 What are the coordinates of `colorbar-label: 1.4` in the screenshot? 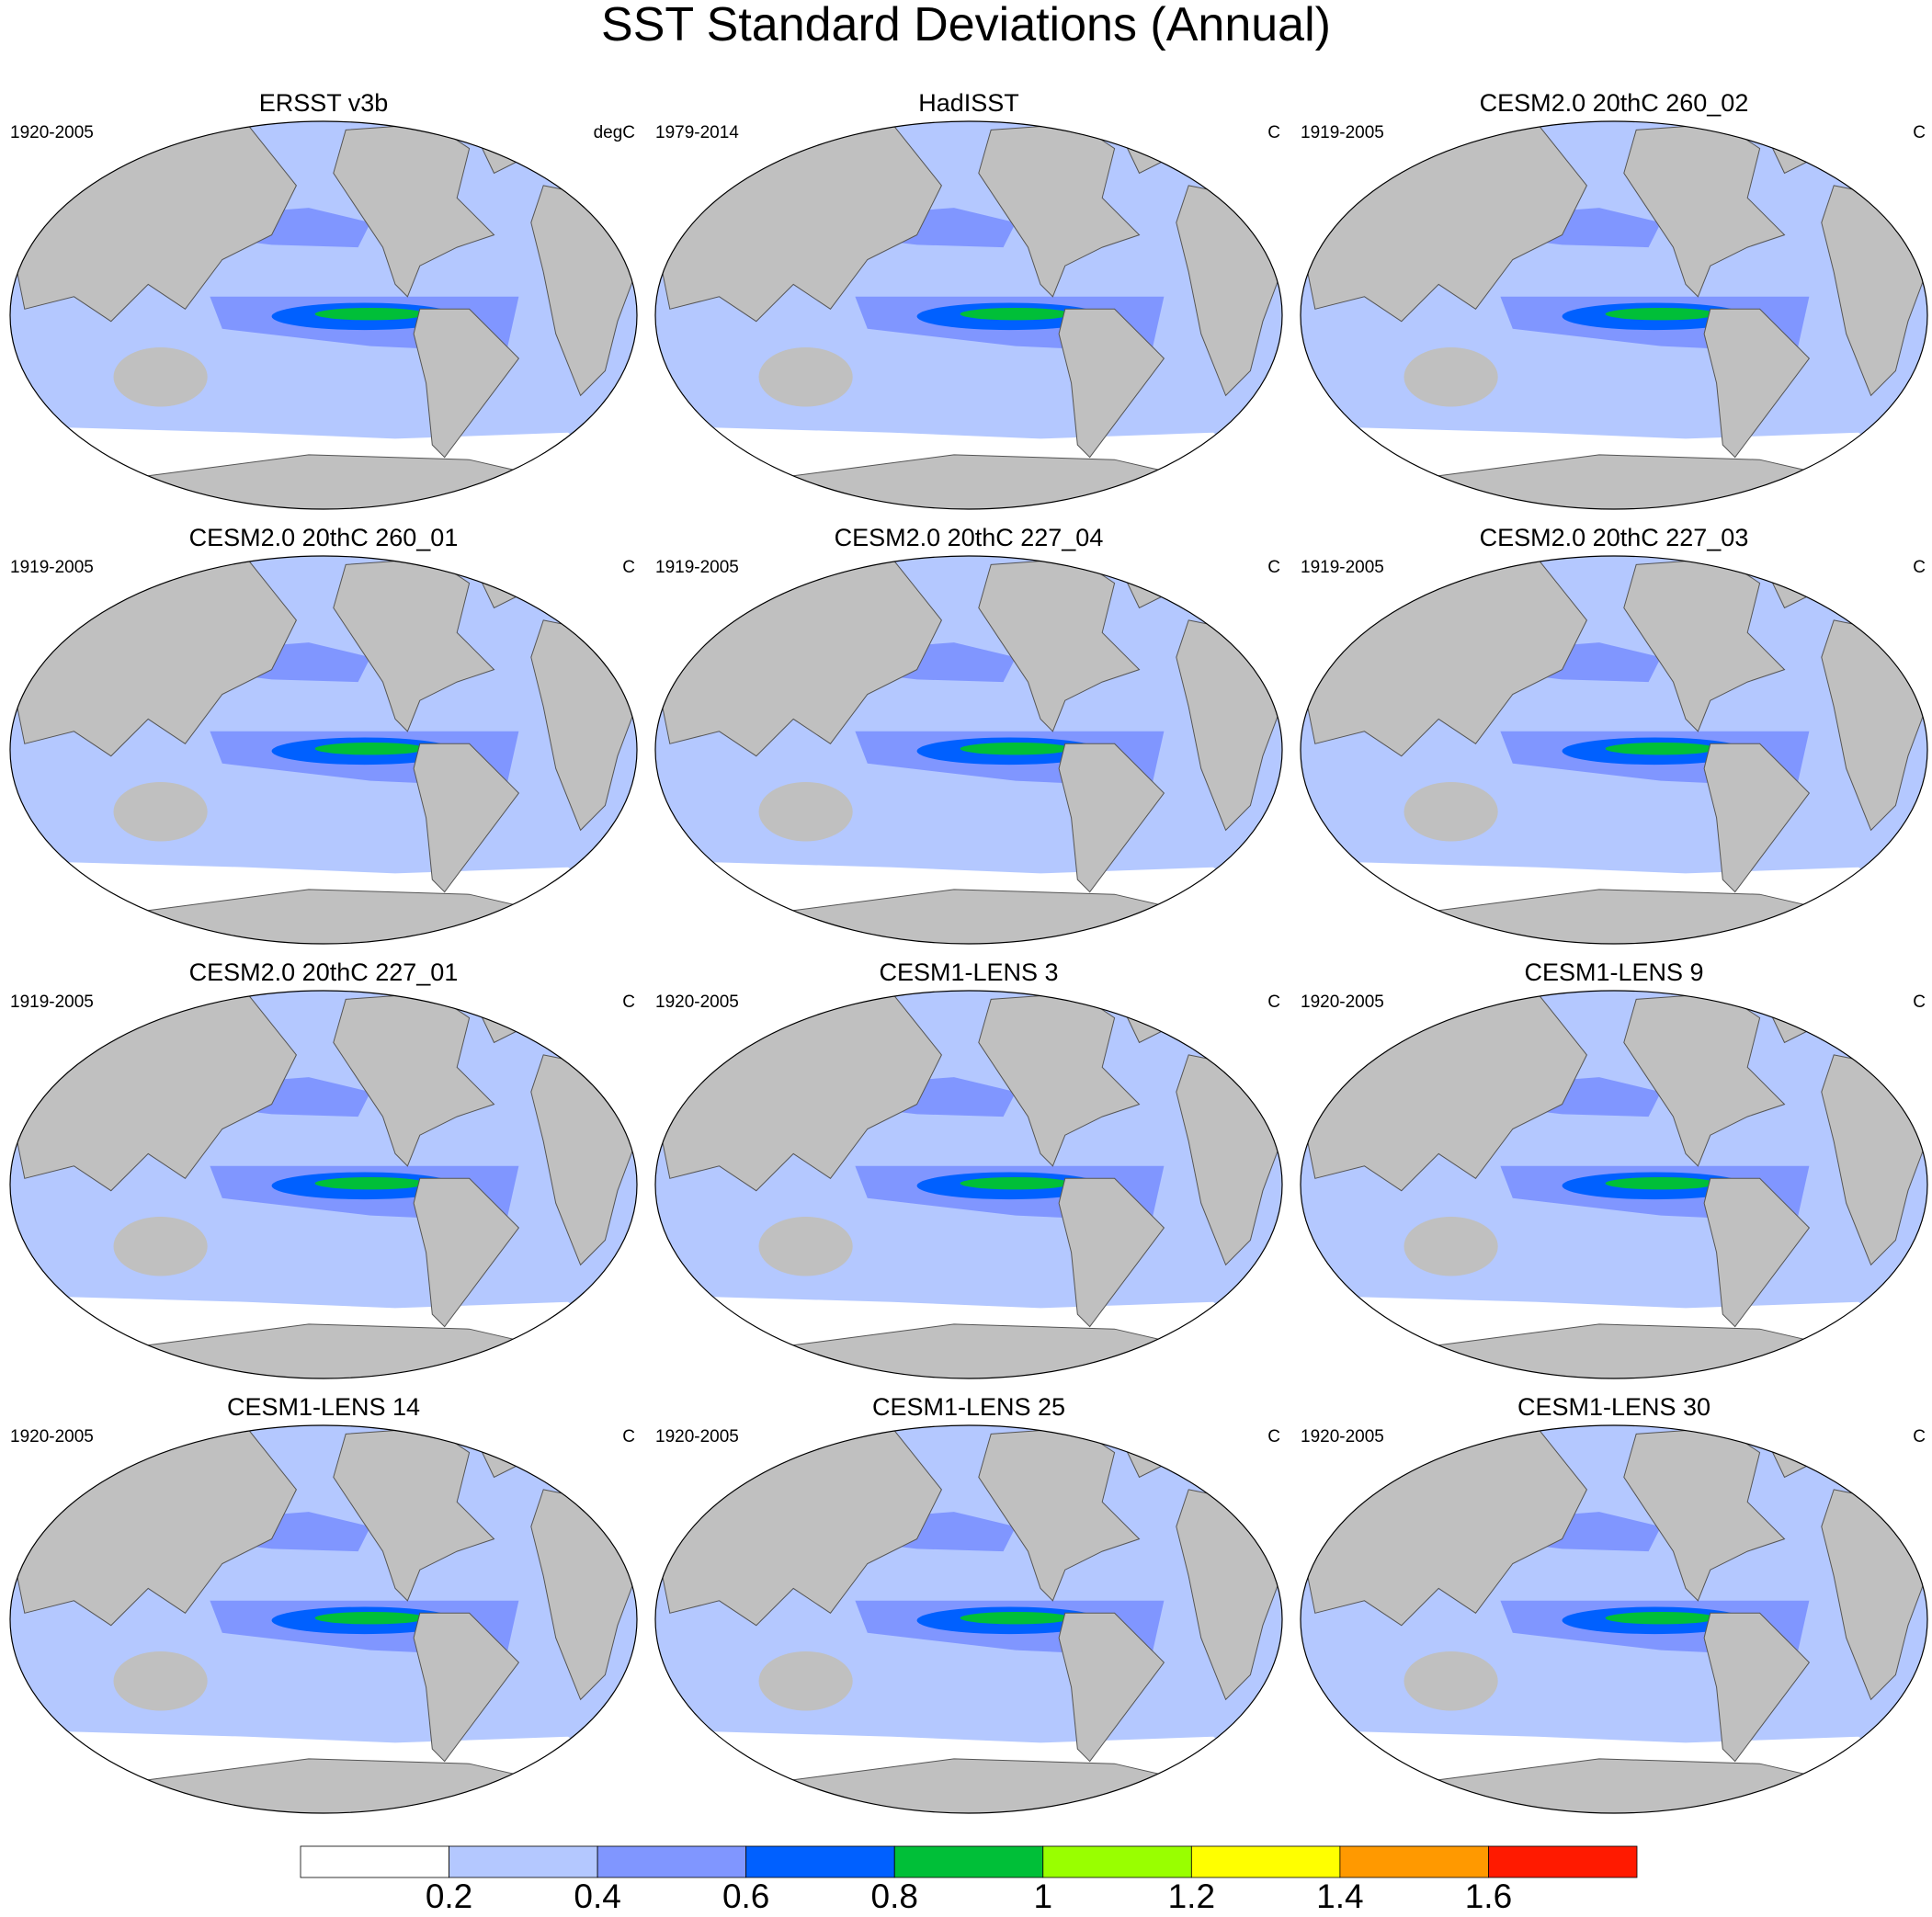 It's located at (1339, 1896).